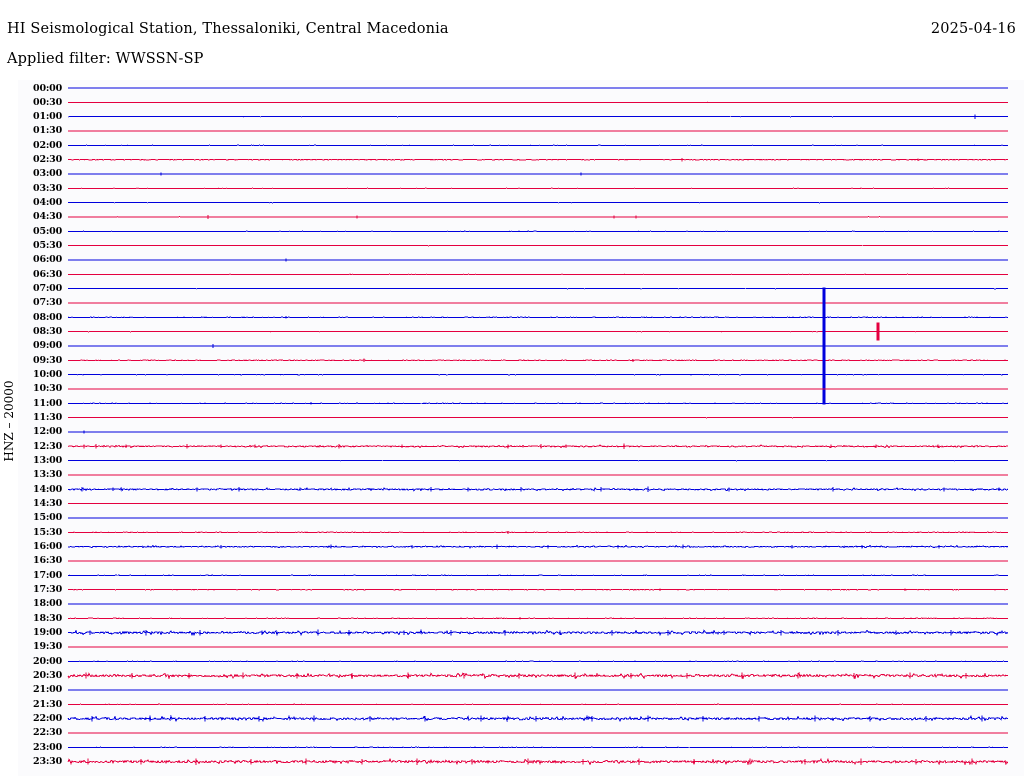 The width and height of the screenshot is (1024, 780). I want to click on time-label: 22:00, so click(47, 719).